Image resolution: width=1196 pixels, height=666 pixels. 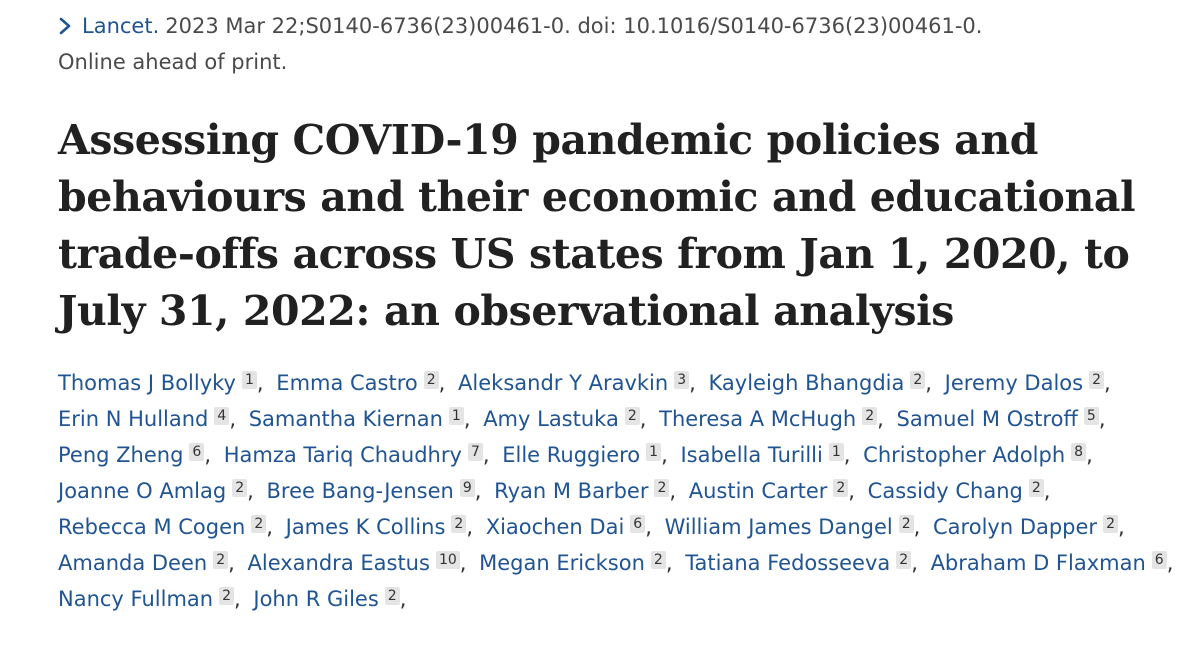 I want to click on author-name-link: Jeremy Dalos, so click(x=1014, y=383).